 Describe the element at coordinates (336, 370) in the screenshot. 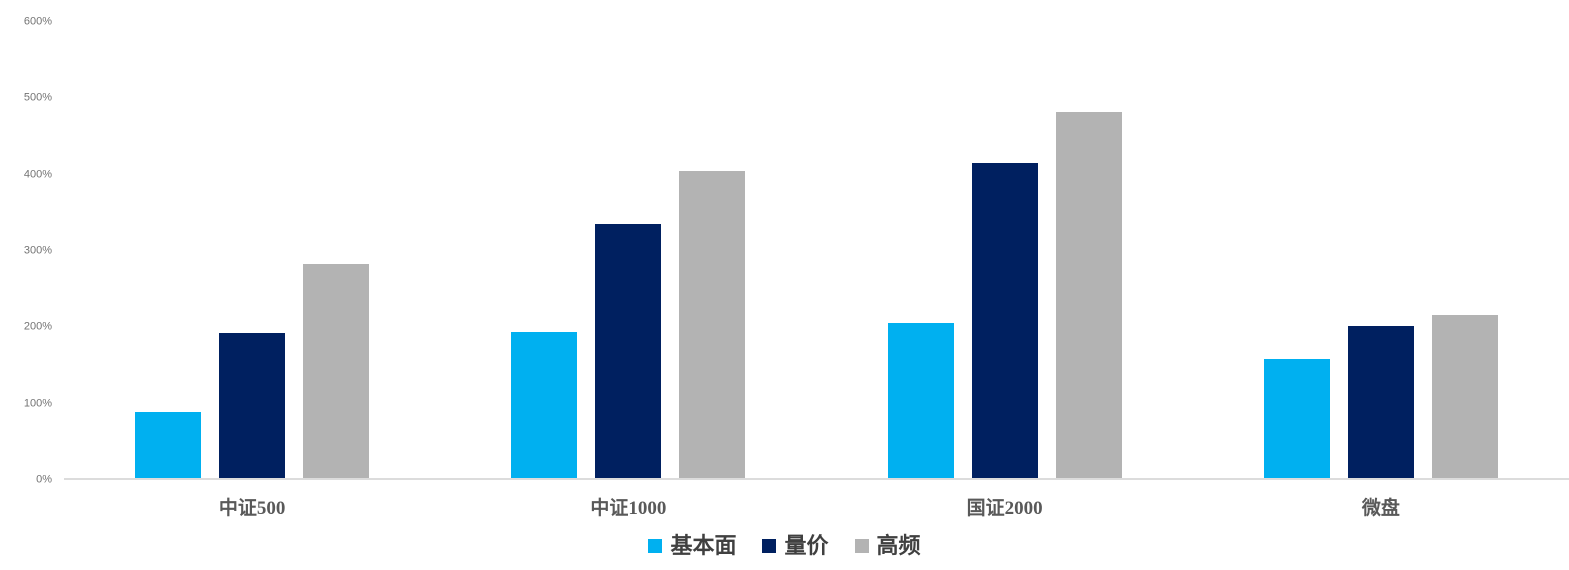

I see `bar-high-freq-csi500` at that location.